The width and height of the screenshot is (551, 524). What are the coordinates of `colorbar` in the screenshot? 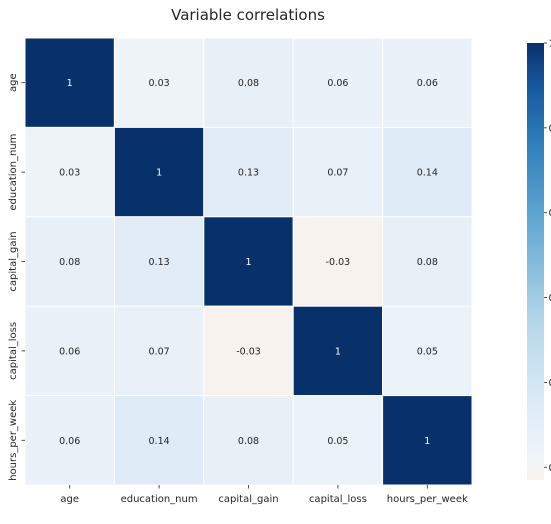 It's located at (535, 261).